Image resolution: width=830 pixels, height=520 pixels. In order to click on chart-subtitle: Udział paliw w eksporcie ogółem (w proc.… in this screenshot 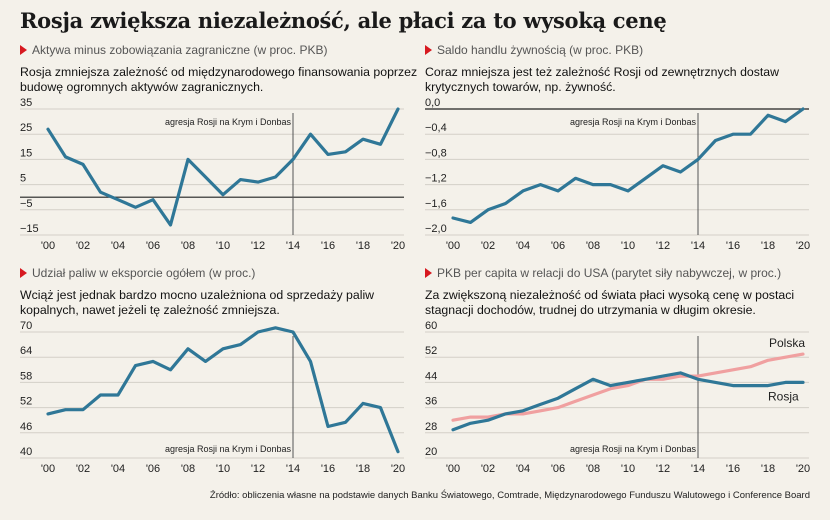, I will do `click(137, 273)`.